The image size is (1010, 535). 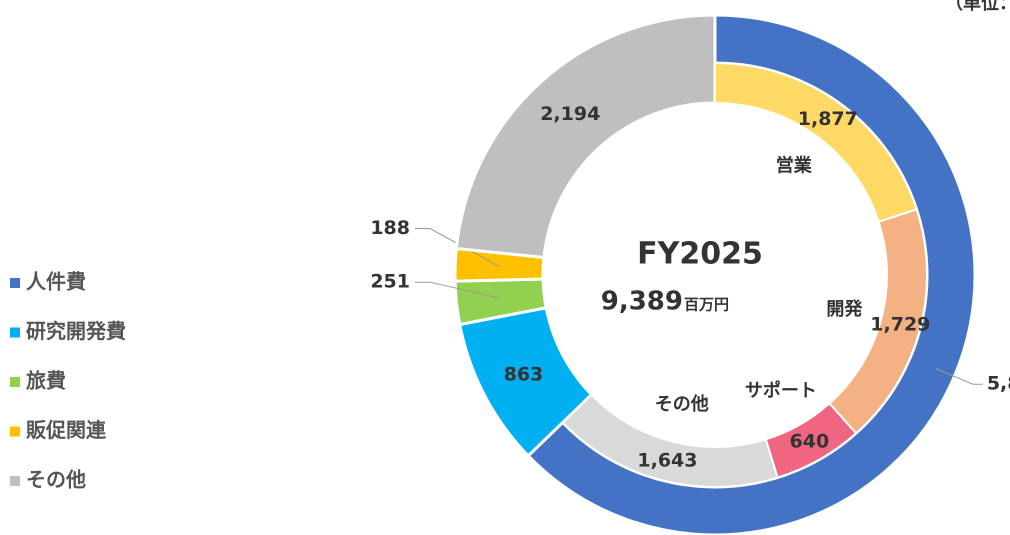 What do you see at coordinates (700, 254) in the screenshot?
I see `center-title: FY2025` at bounding box center [700, 254].